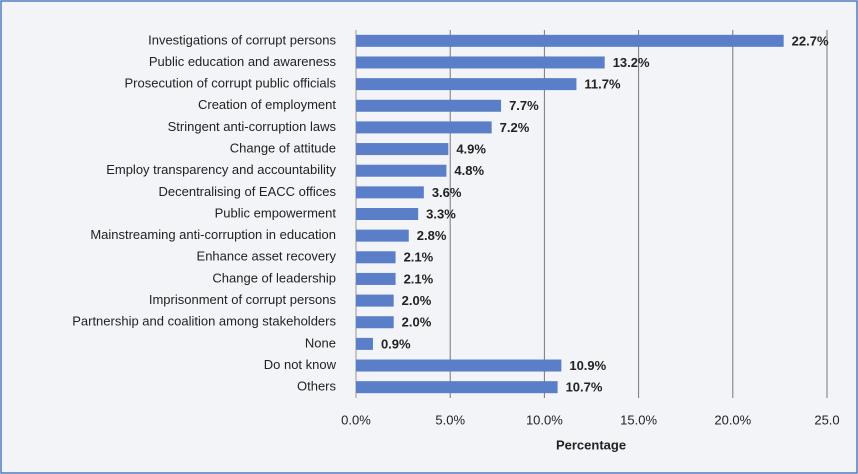 Image resolution: width=858 pixels, height=474 pixels. I want to click on x-tick-label: 5.0%, so click(450, 419).